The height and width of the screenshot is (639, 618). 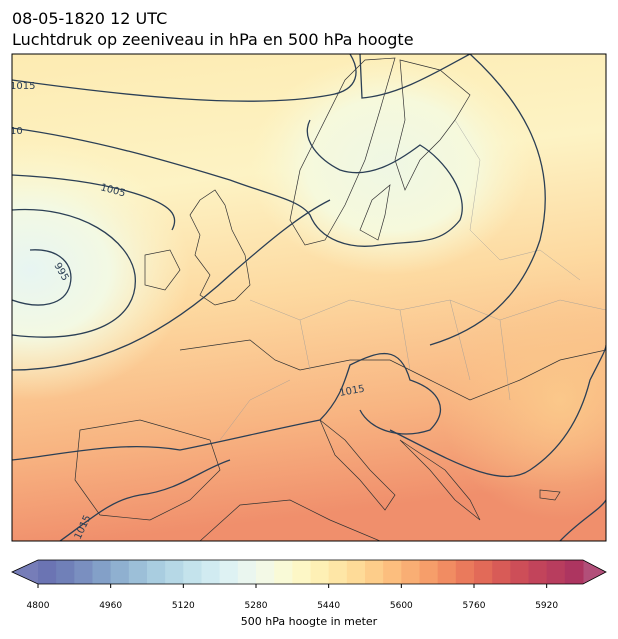 What do you see at coordinates (546, 606) in the screenshot?
I see `colorbar-tick-label: 5920` at bounding box center [546, 606].